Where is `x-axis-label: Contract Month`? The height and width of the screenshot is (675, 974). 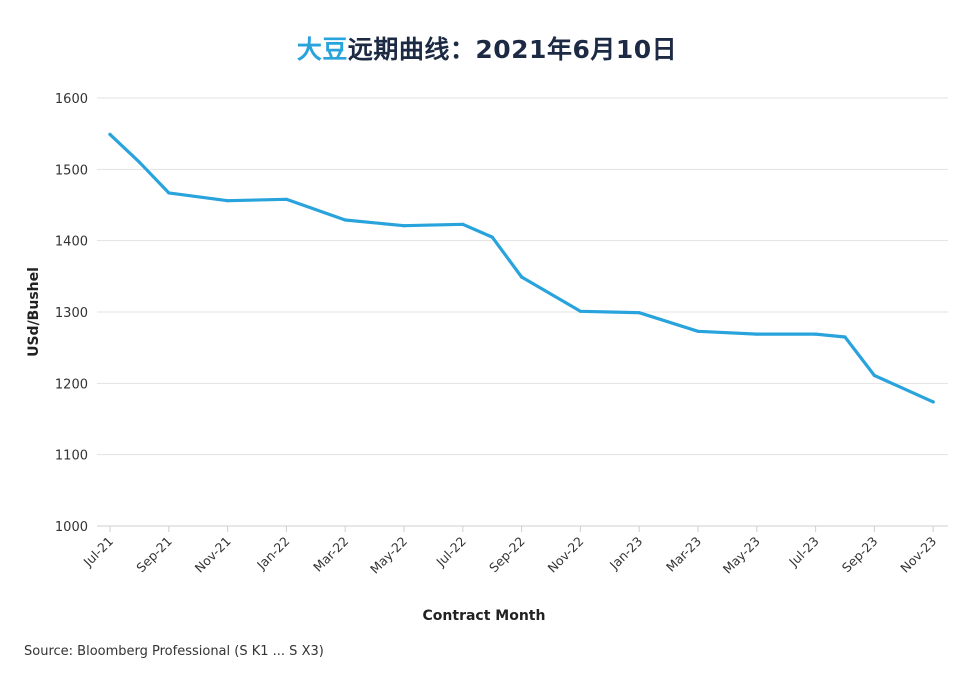
x-axis-label: Contract Month is located at coordinates (484, 616).